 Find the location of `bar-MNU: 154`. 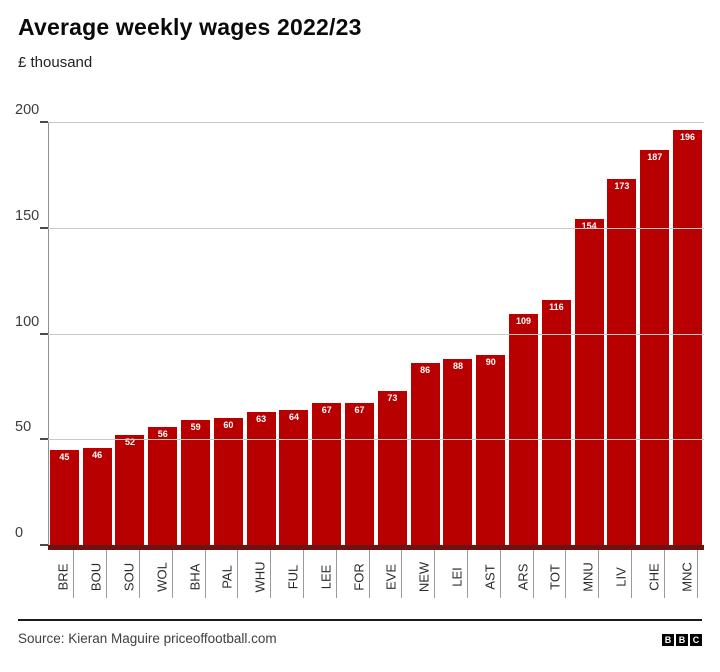

bar-MNU: 154 is located at coordinates (589, 382).